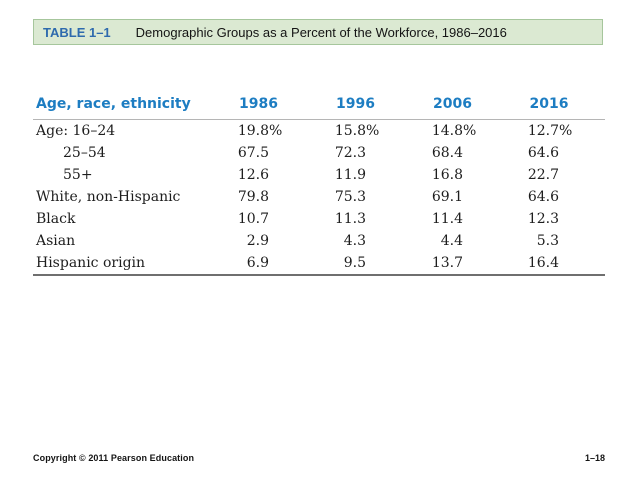 The width and height of the screenshot is (638, 479). What do you see at coordinates (350, 153) in the screenshot?
I see `value: 72.3` at bounding box center [350, 153].